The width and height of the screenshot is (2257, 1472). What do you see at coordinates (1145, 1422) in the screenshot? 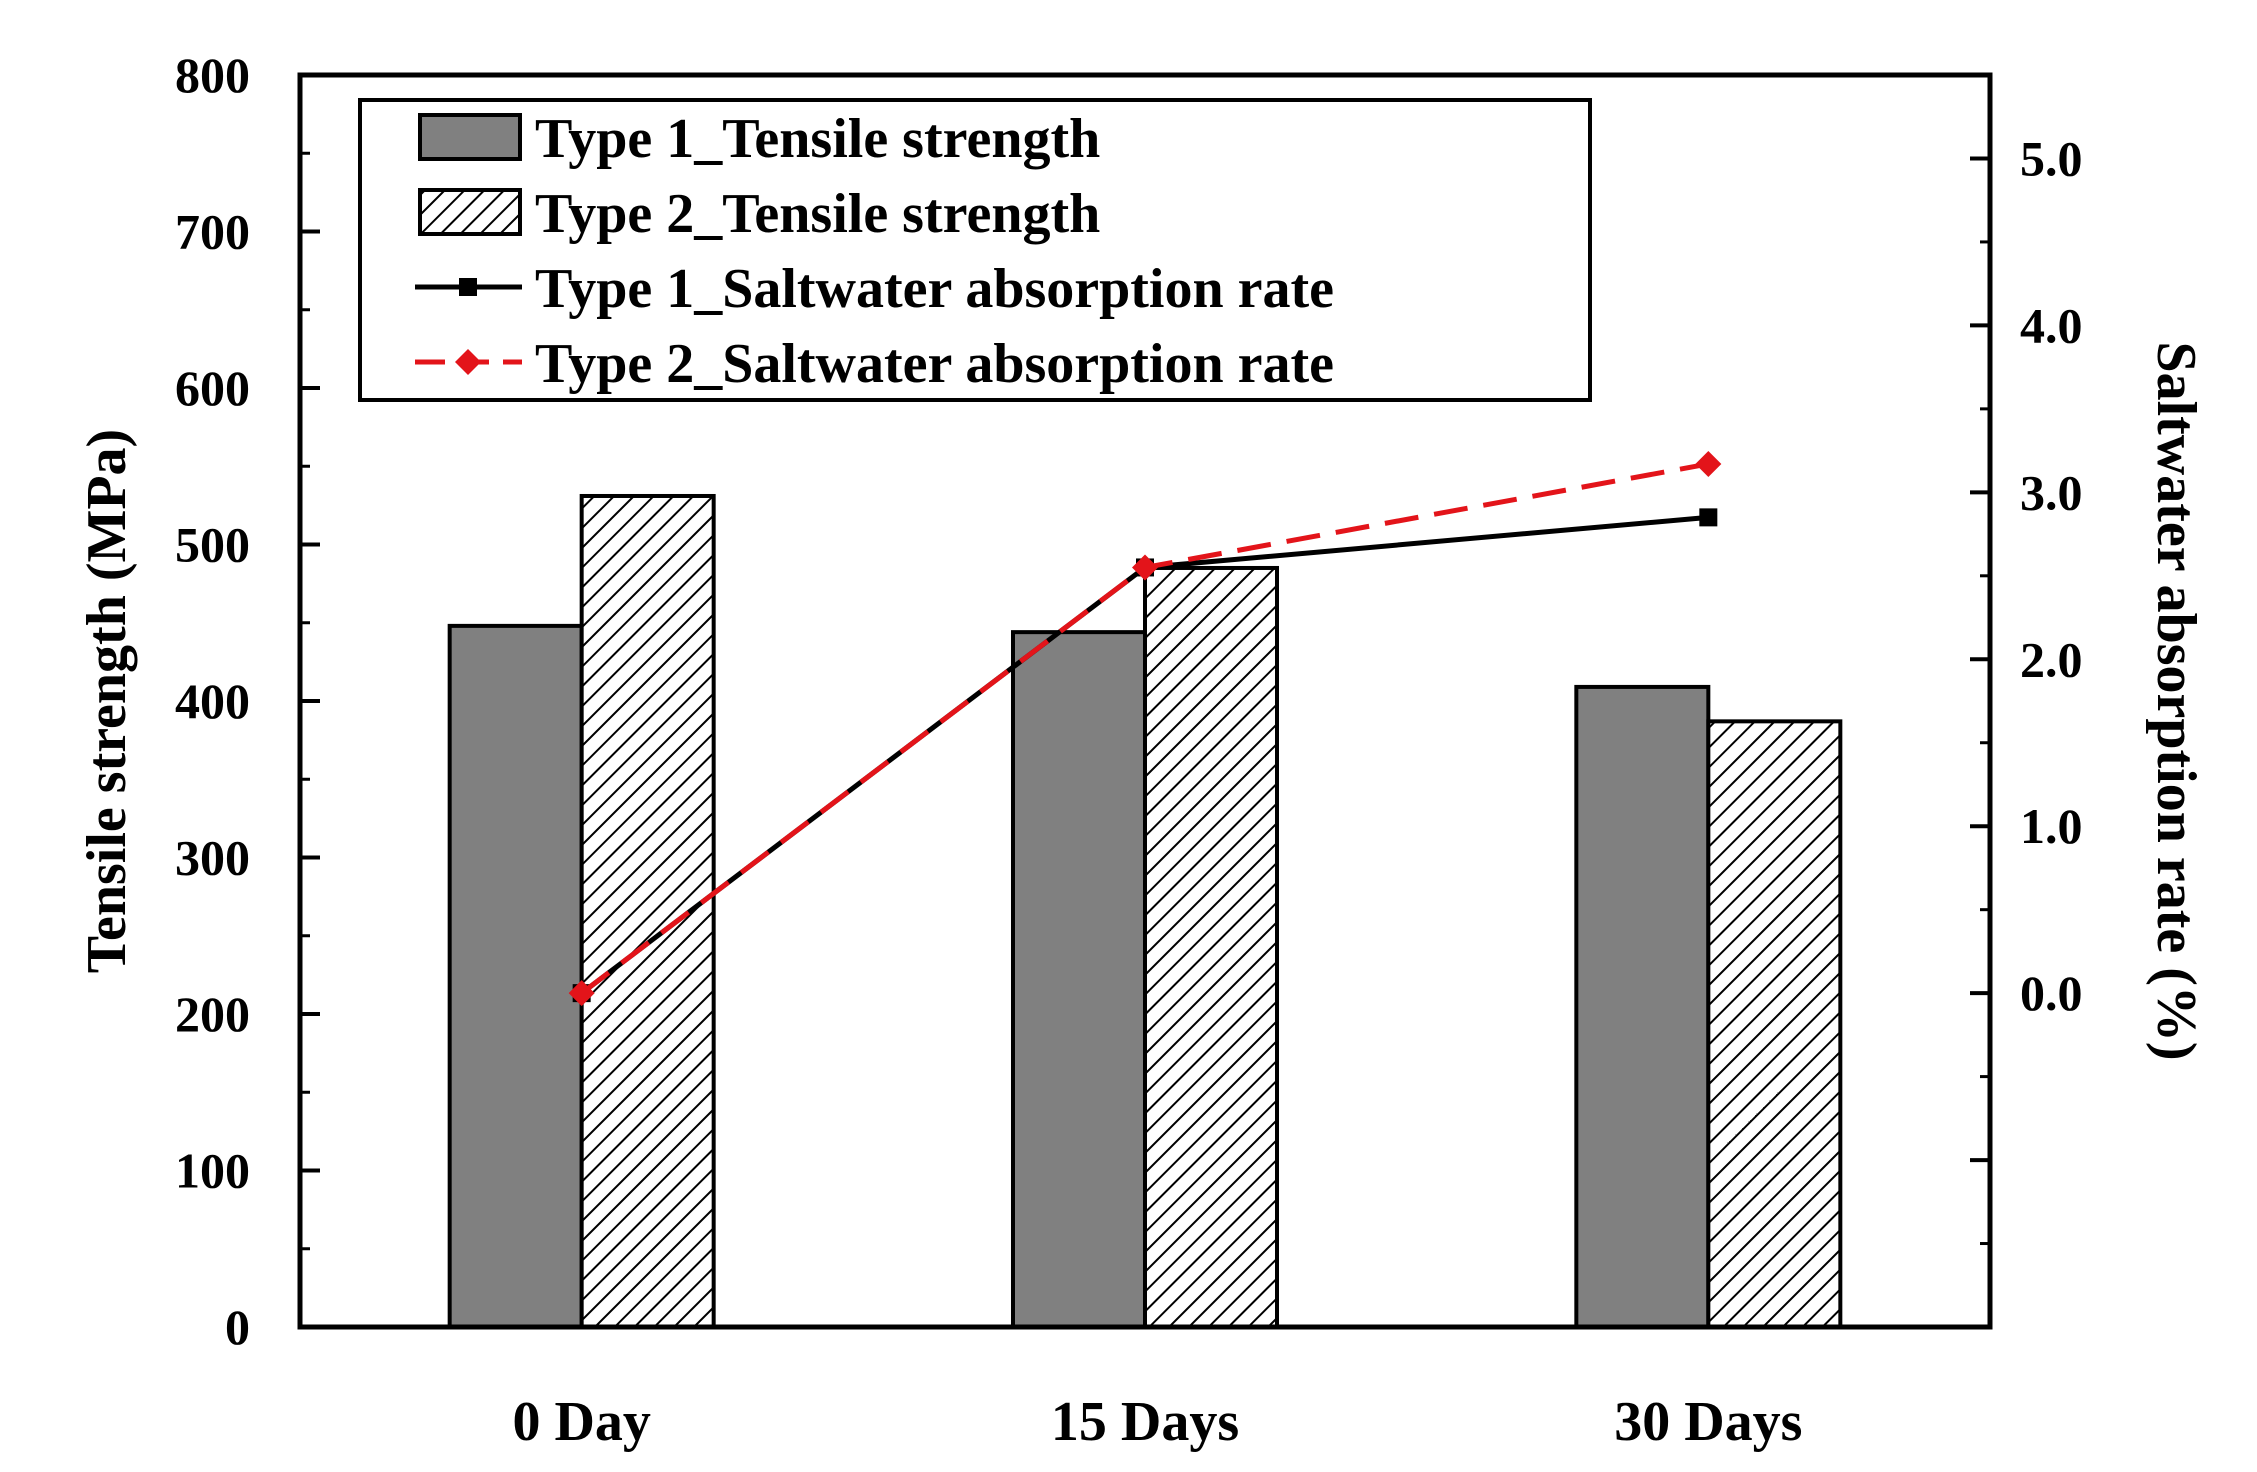
I see `x-category-label: 15 Days` at bounding box center [1145, 1422].